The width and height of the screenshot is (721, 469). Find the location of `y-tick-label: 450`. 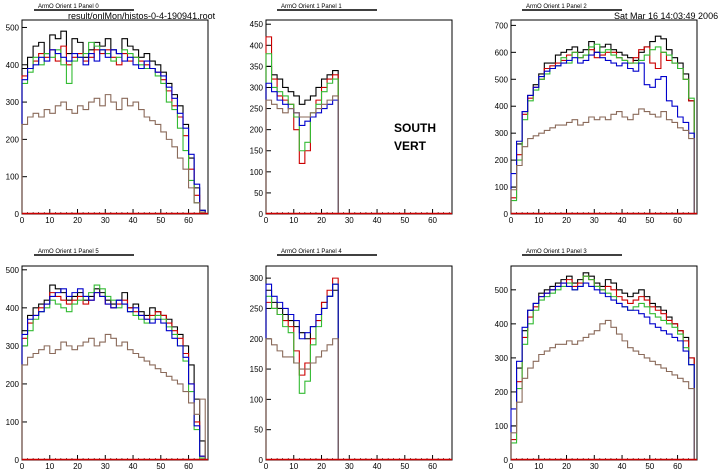

y-tick-label: 450 is located at coordinates (257, 24).